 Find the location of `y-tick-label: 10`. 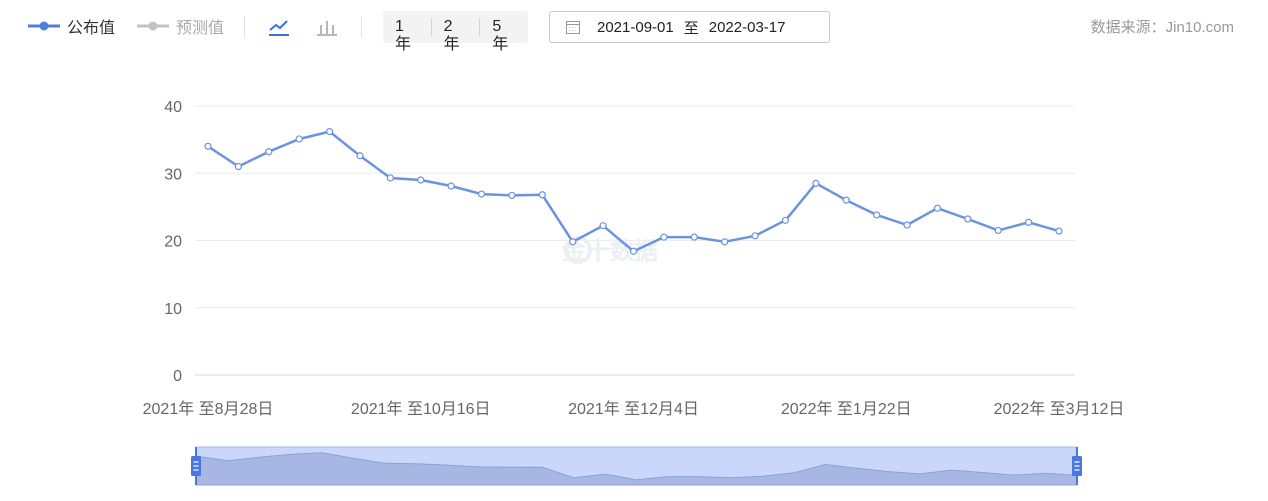

y-tick-label: 10 is located at coordinates (173, 309).